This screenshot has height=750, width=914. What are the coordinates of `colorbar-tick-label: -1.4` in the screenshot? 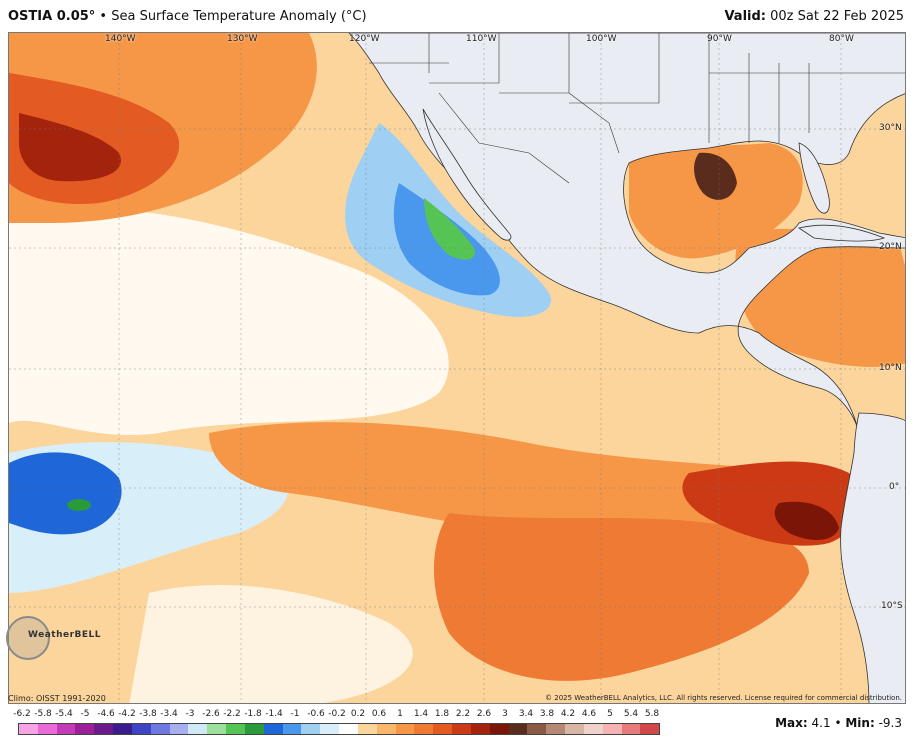 It's located at (274, 714).